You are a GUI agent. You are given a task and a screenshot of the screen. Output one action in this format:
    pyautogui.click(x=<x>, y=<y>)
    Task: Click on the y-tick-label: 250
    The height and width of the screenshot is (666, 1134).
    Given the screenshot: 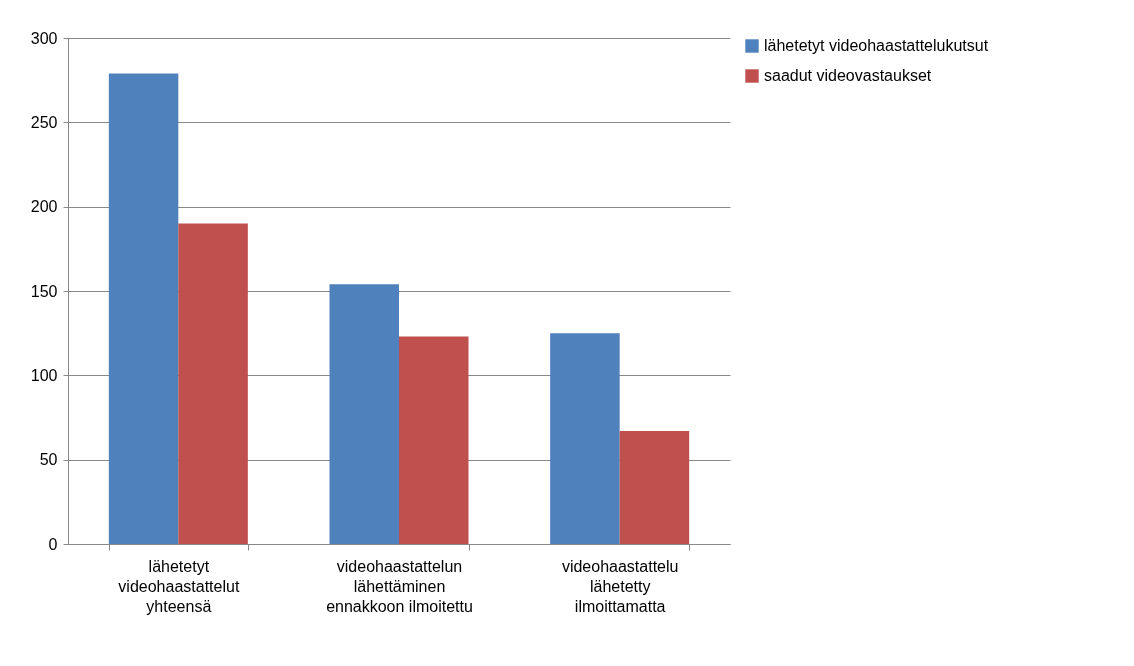 What is the action you would take?
    pyautogui.click(x=44, y=122)
    